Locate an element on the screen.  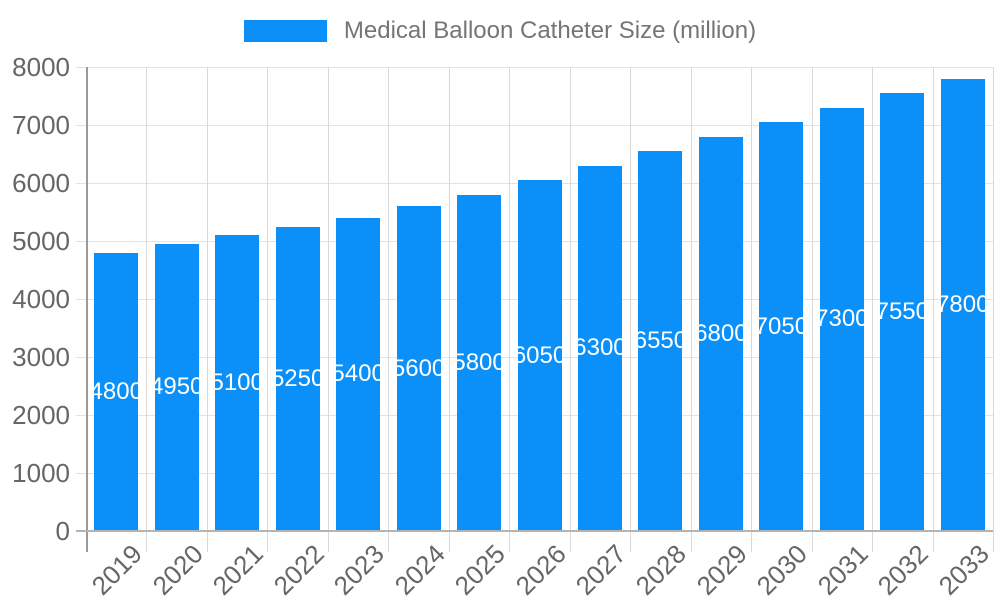
y-axis-label: 1000 is located at coordinates (41, 473).